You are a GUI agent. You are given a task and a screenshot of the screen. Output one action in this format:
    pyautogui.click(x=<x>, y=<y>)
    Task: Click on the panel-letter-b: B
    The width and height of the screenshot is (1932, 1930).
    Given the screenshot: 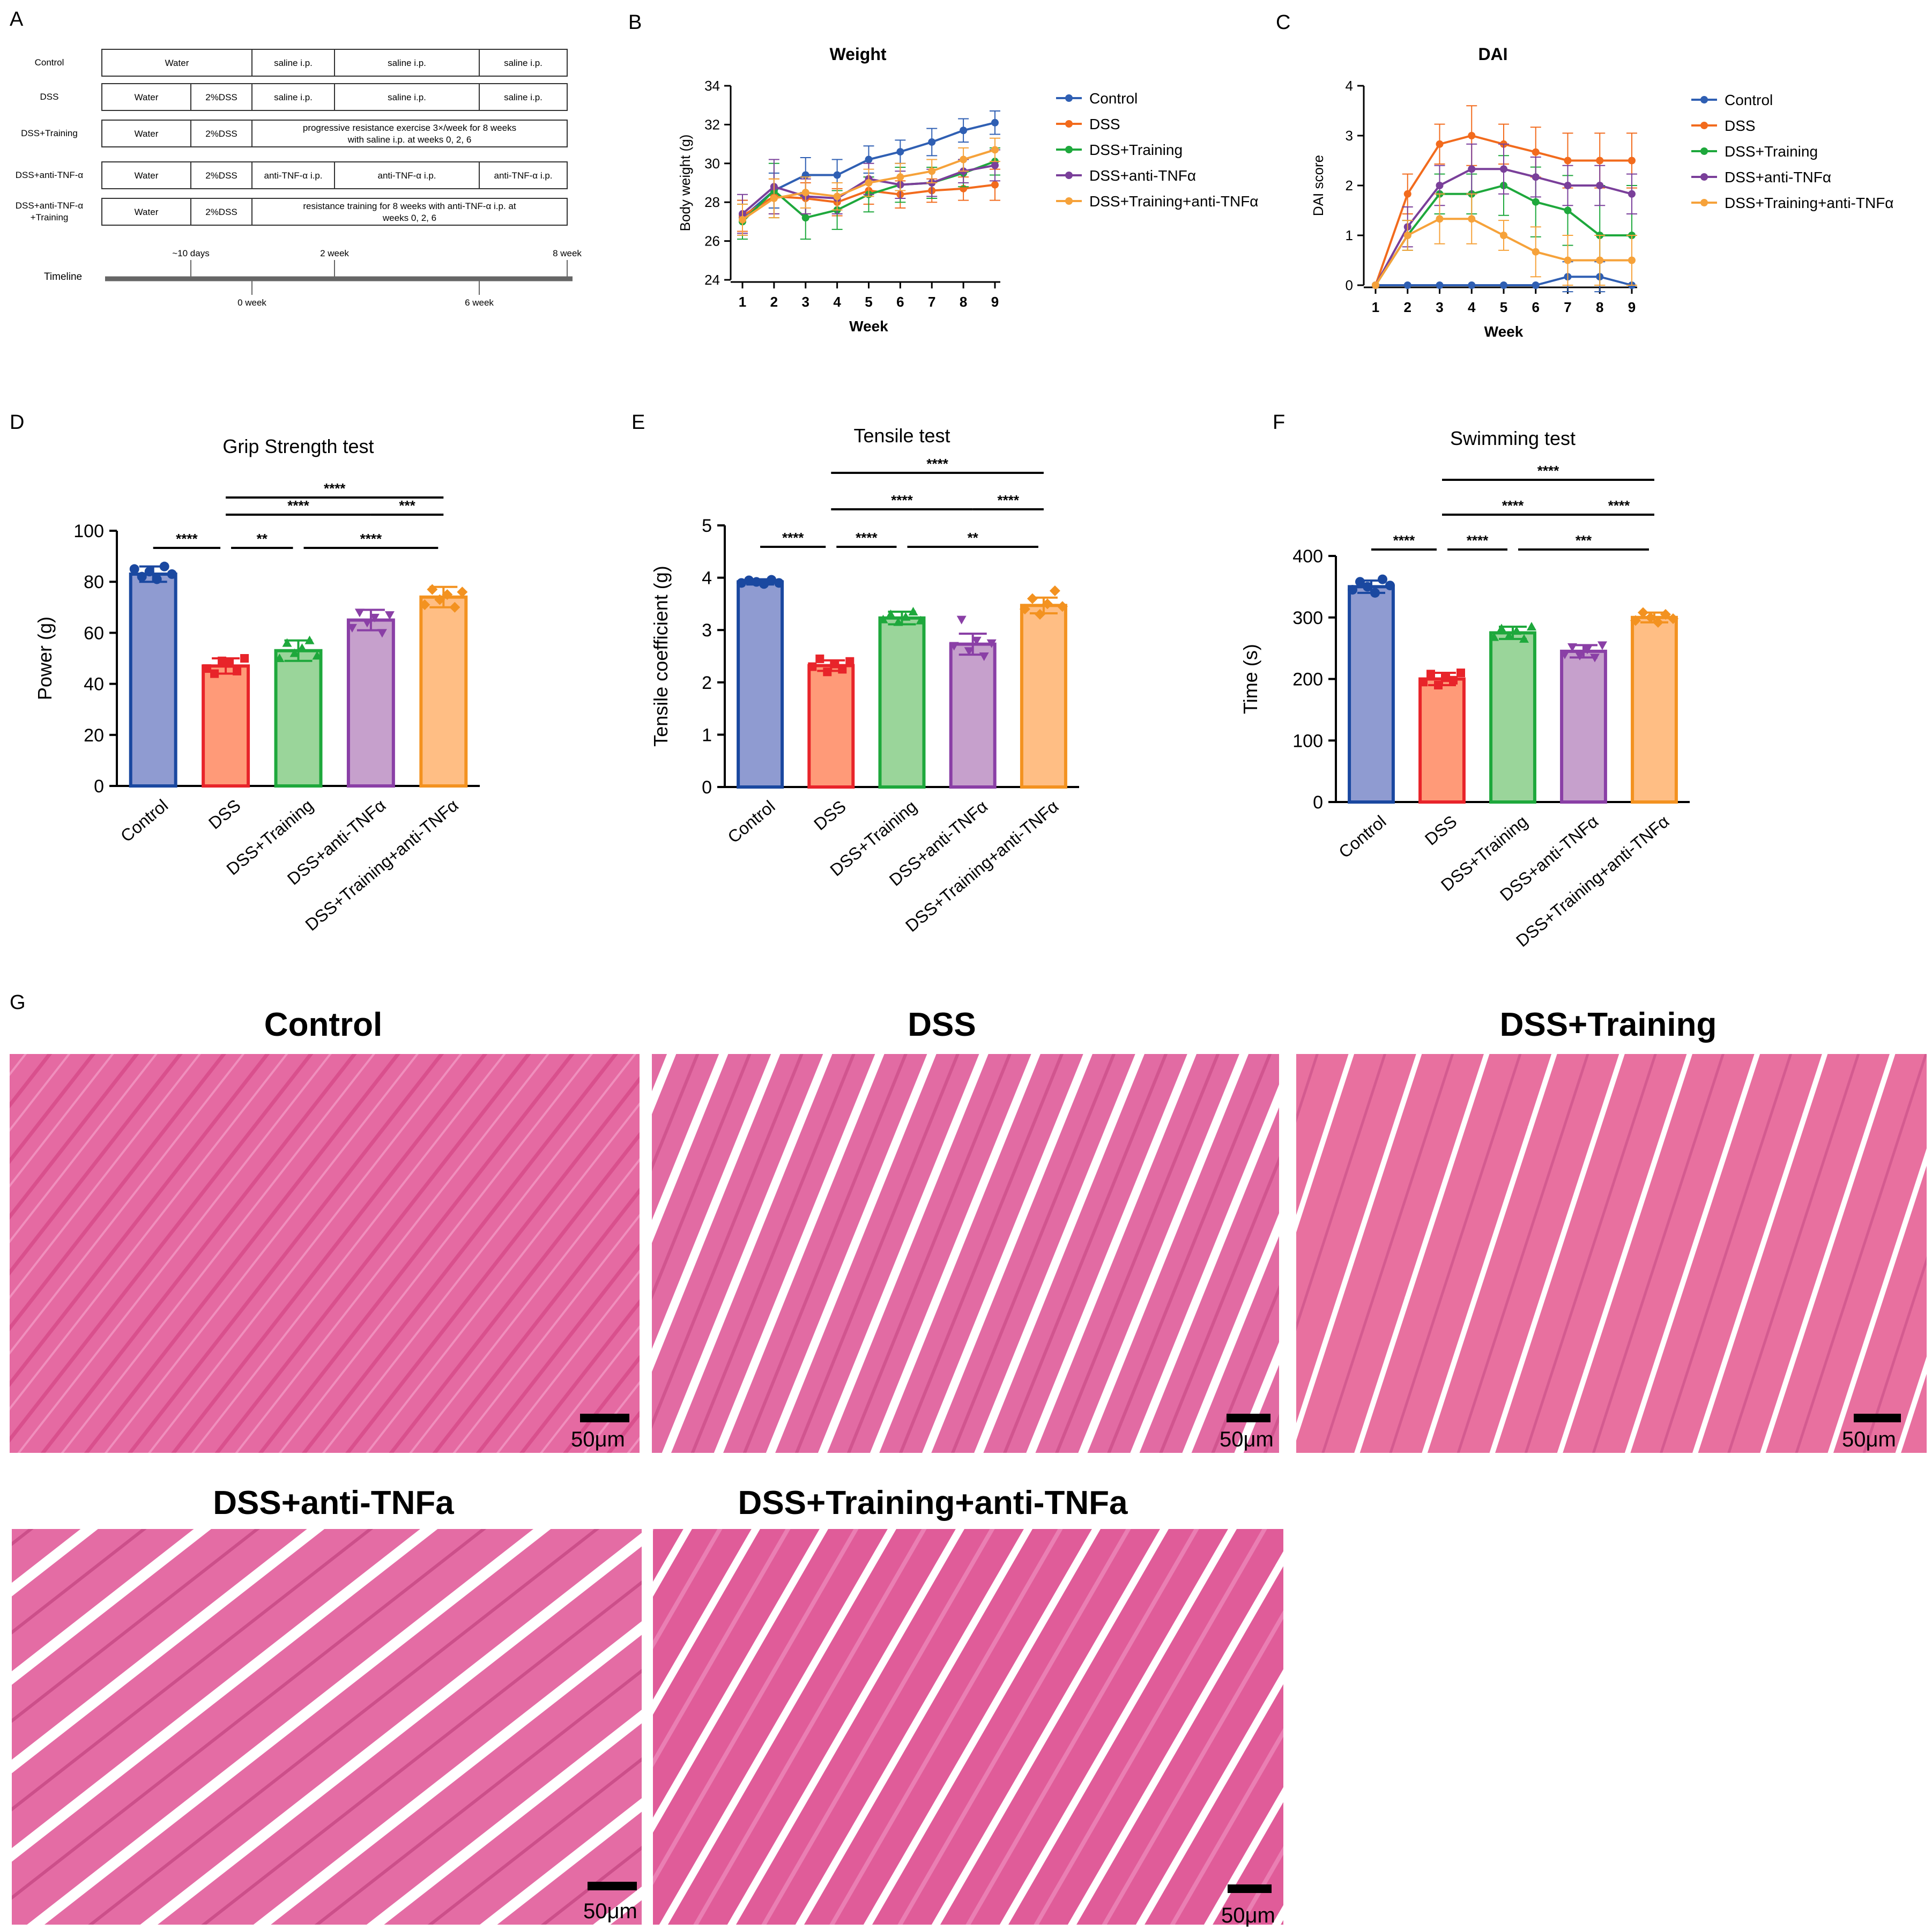 What is the action you would take?
    pyautogui.click(x=635, y=22)
    